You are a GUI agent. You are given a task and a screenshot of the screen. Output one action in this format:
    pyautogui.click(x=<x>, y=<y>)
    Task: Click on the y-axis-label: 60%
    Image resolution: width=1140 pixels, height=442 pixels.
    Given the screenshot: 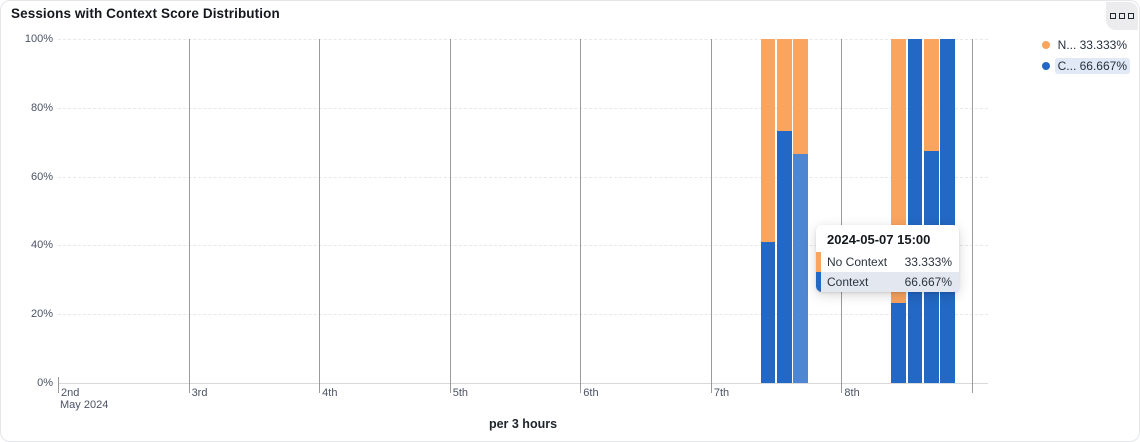 What is the action you would take?
    pyautogui.click(x=41, y=177)
    